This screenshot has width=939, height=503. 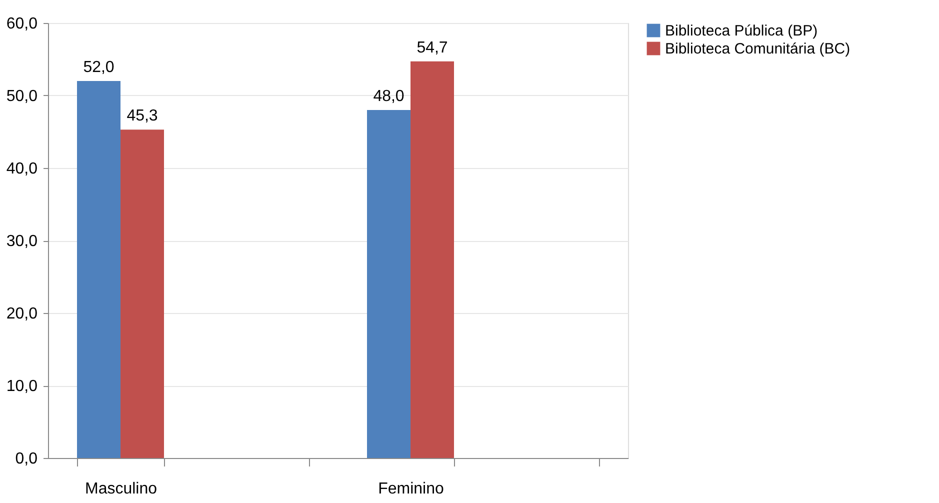 What do you see at coordinates (22, 96) in the screenshot?
I see `y-tick-label: 50,0` at bounding box center [22, 96].